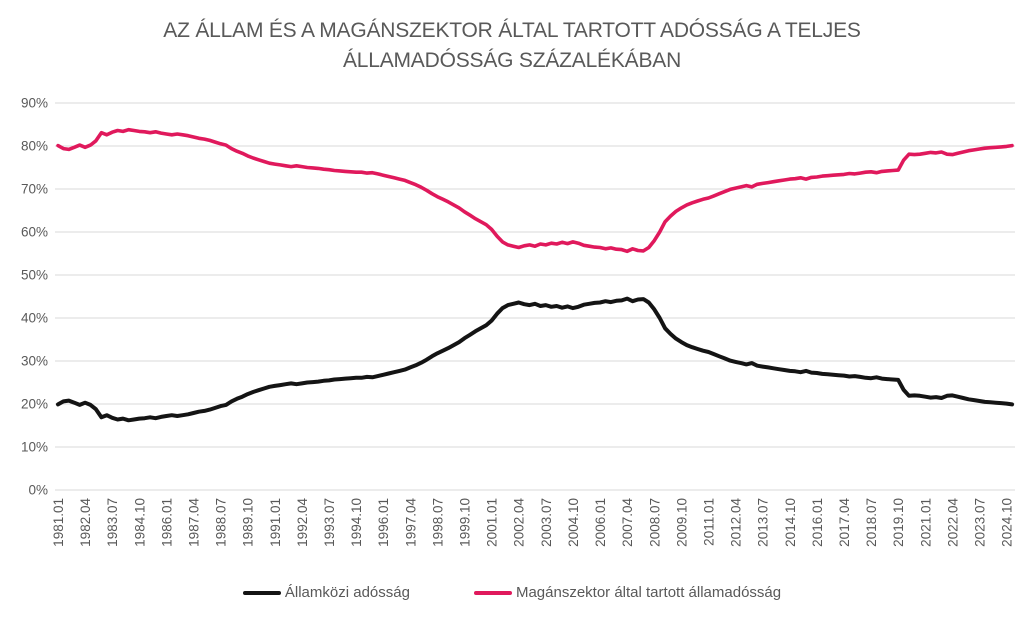 The image size is (1024, 617). Describe the element at coordinates (708, 522) in the screenshot. I see `x-axis-tick-label: 2011.01` at that location.